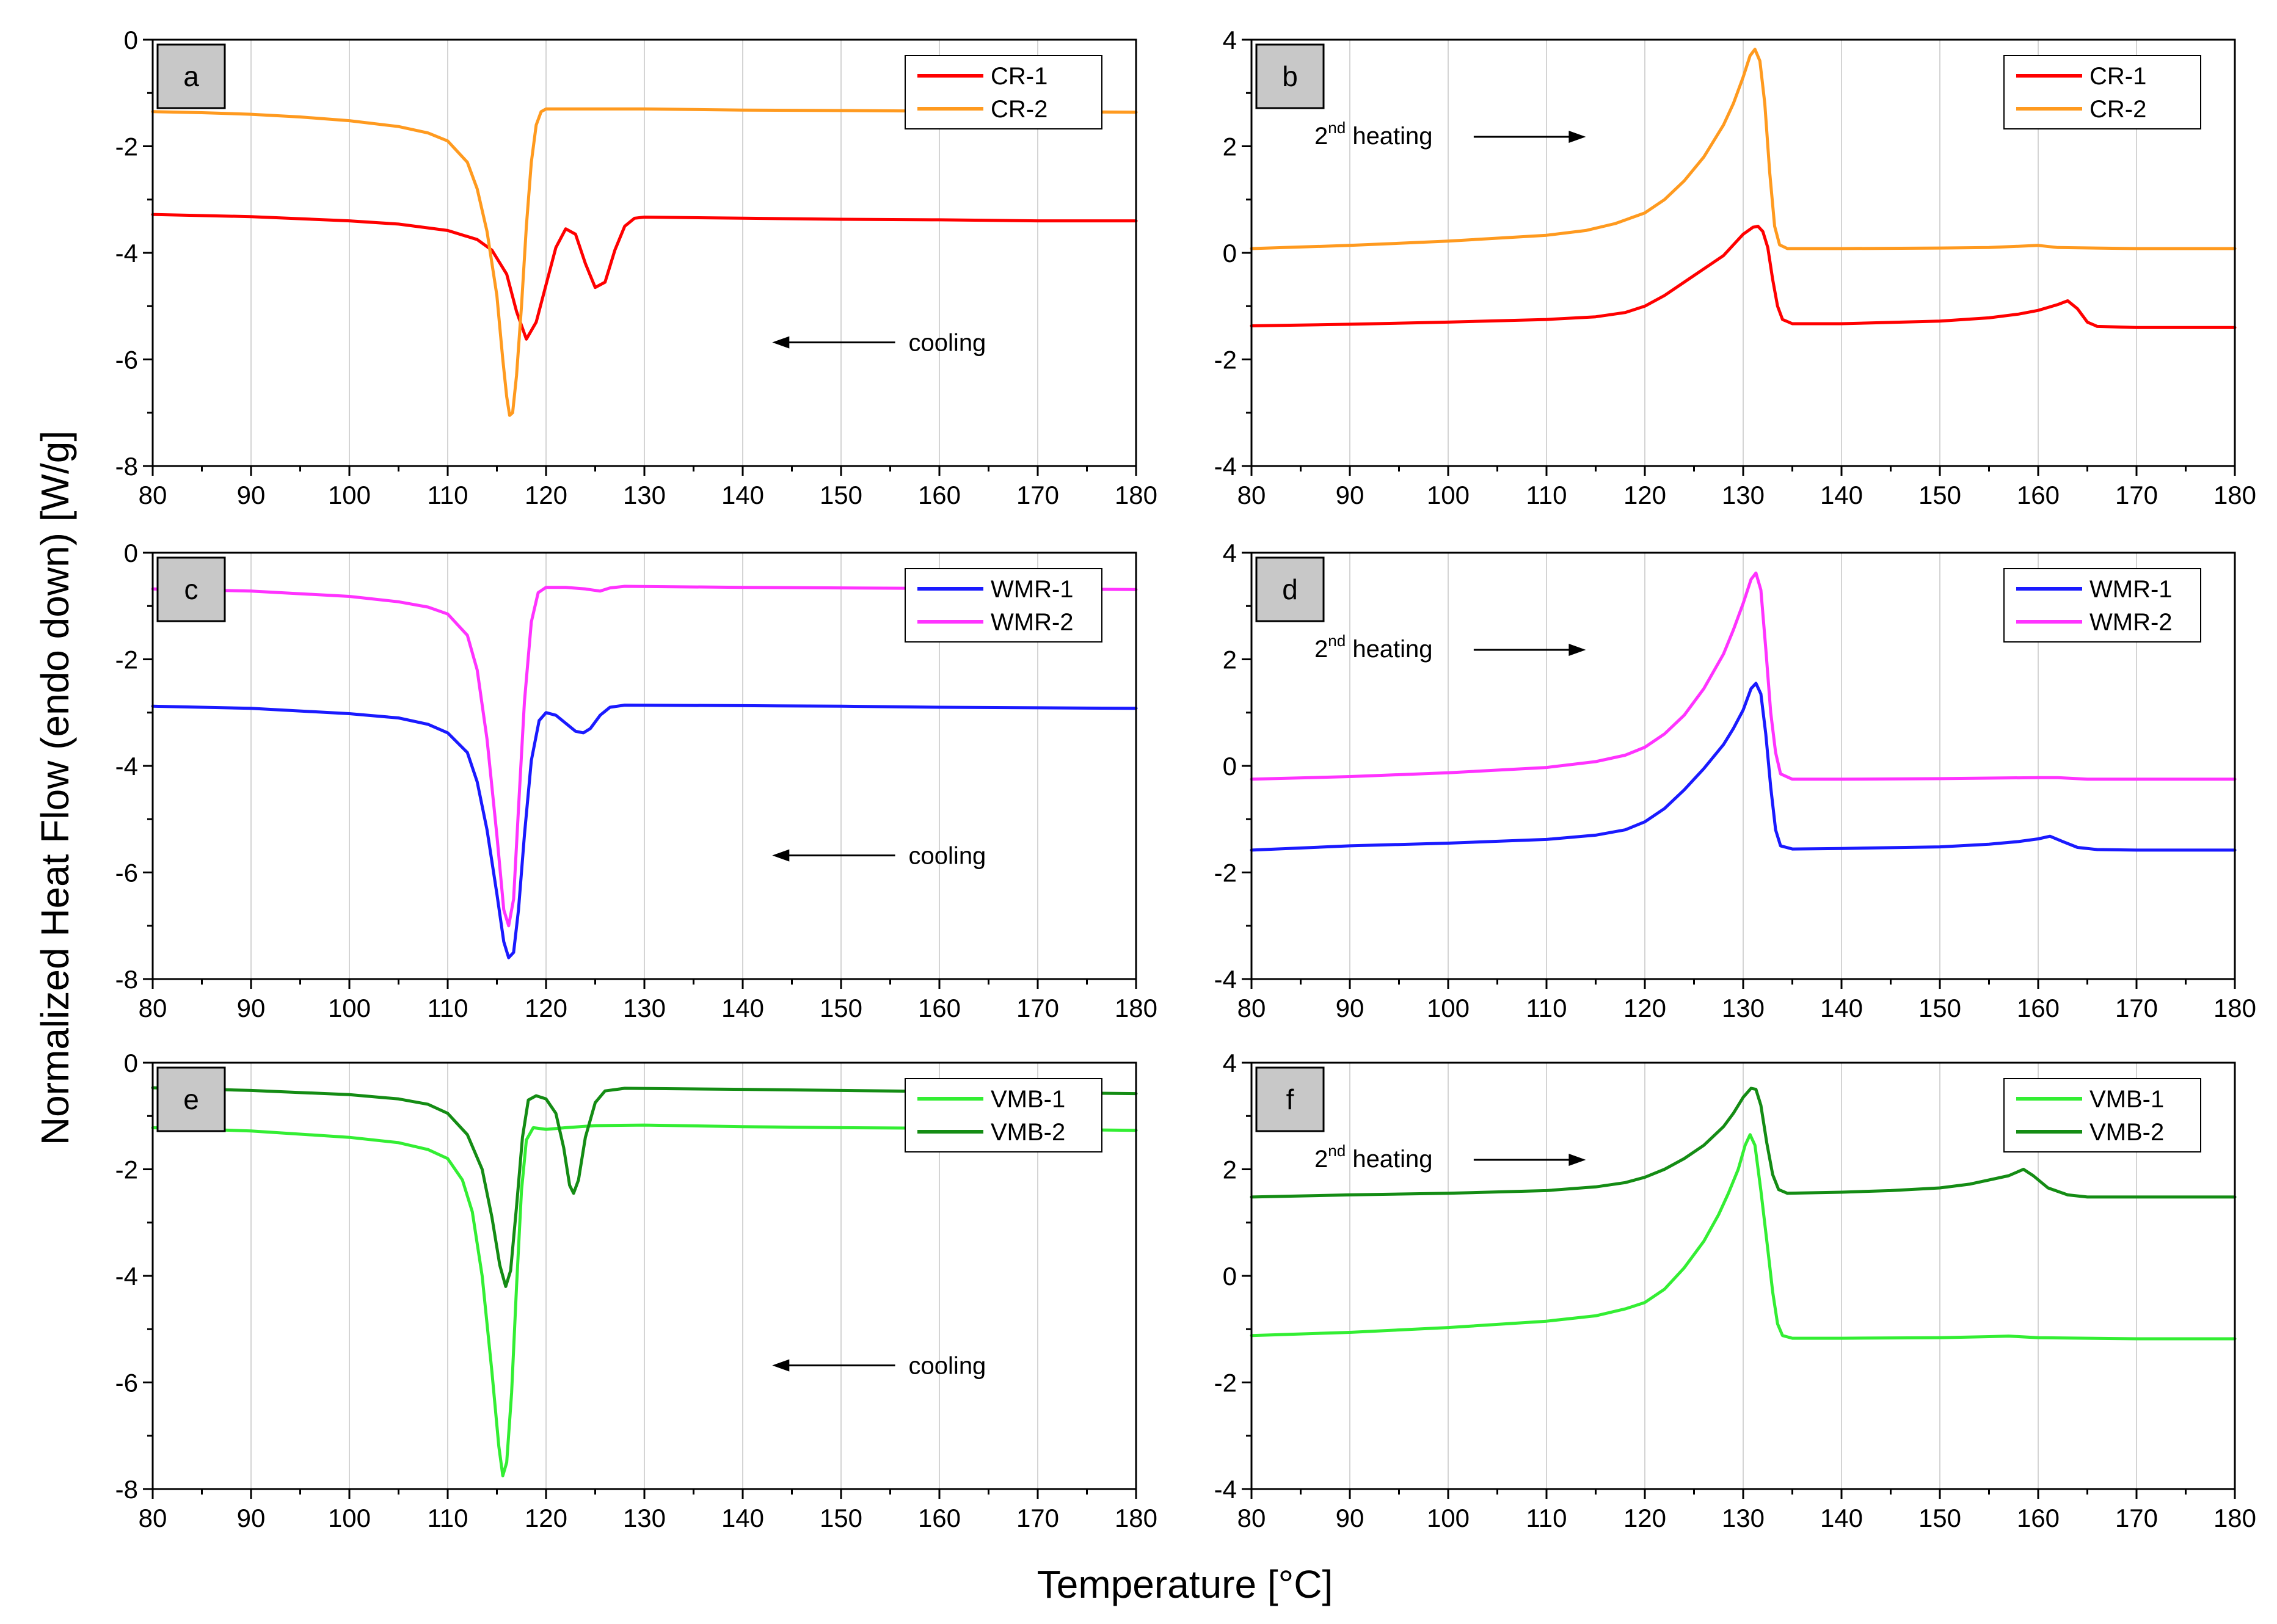 This screenshot has width=2277, height=1624. What do you see at coordinates (1290, 1099) in the screenshot?
I see `panel-letter: f` at bounding box center [1290, 1099].